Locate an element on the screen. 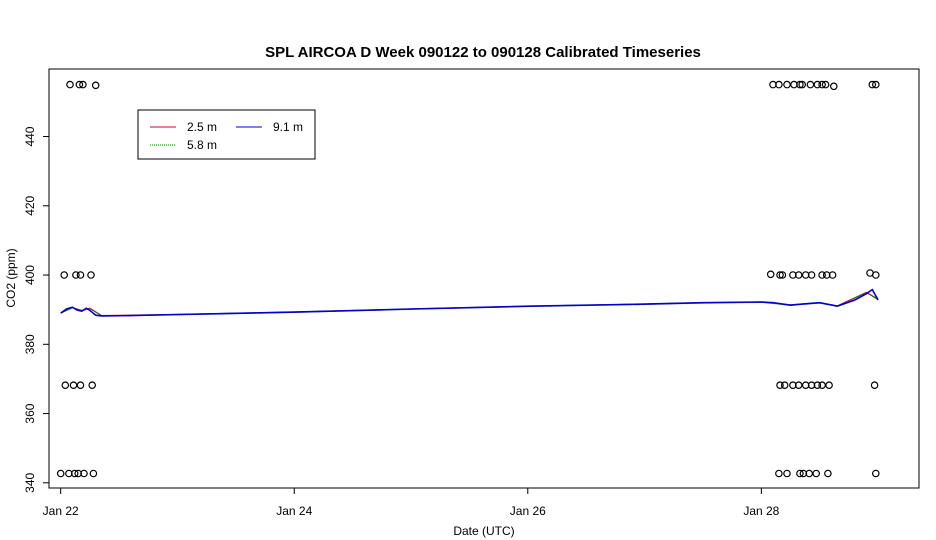  y-axis: 340 360 380 400 420 440 is located at coordinates (36, 309).